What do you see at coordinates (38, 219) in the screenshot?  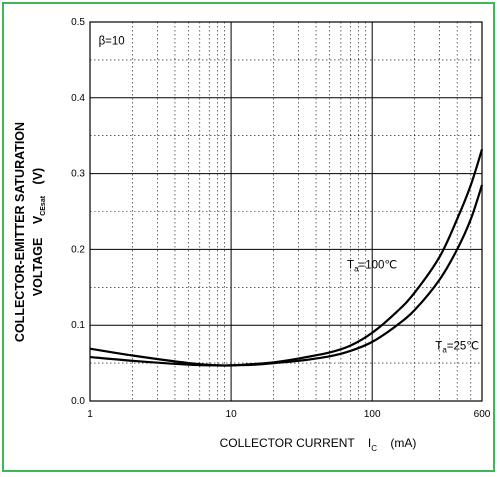 I see `y-axis-title-symbol: V` at bounding box center [38, 219].